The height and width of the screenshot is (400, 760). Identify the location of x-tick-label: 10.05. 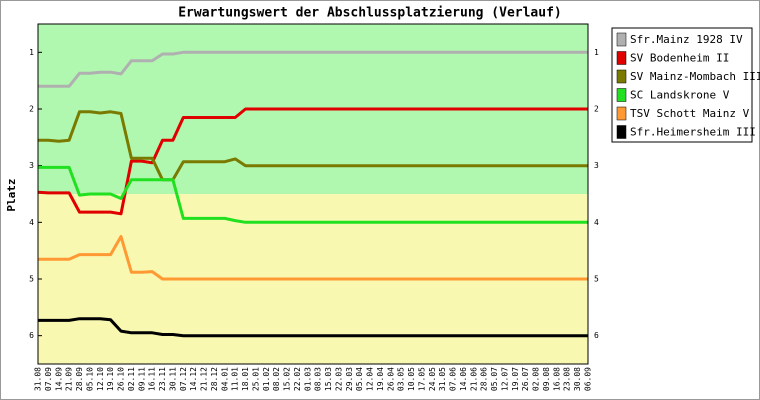
(411, 379).